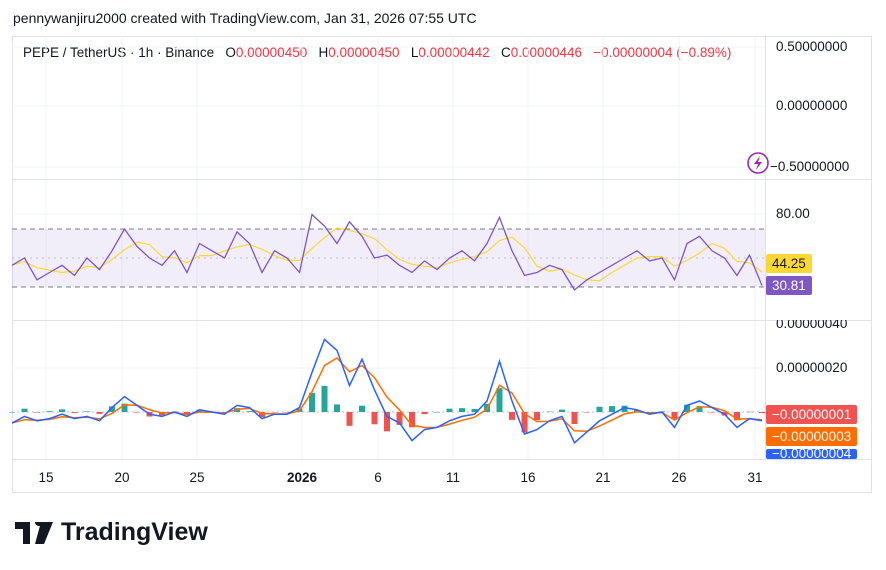 This screenshot has height=570, width=886. I want to click on rsi-line, so click(387, 252).